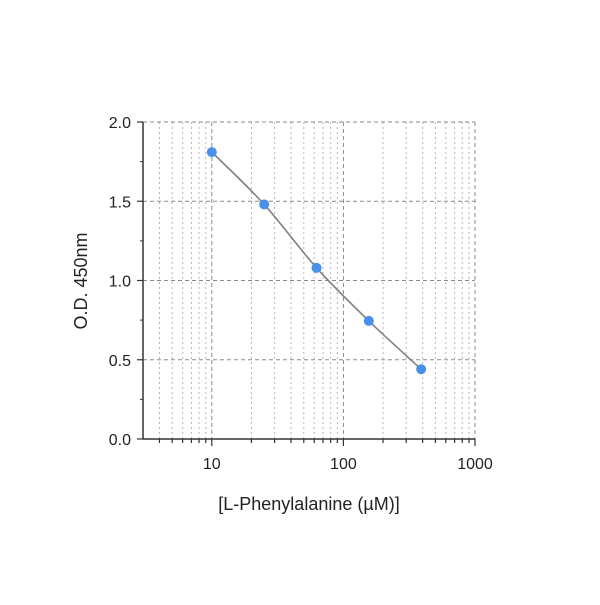 Image resolution: width=600 pixels, height=605 pixels. What do you see at coordinates (475, 464) in the screenshot?
I see `x-tick-label: 1000` at bounding box center [475, 464].